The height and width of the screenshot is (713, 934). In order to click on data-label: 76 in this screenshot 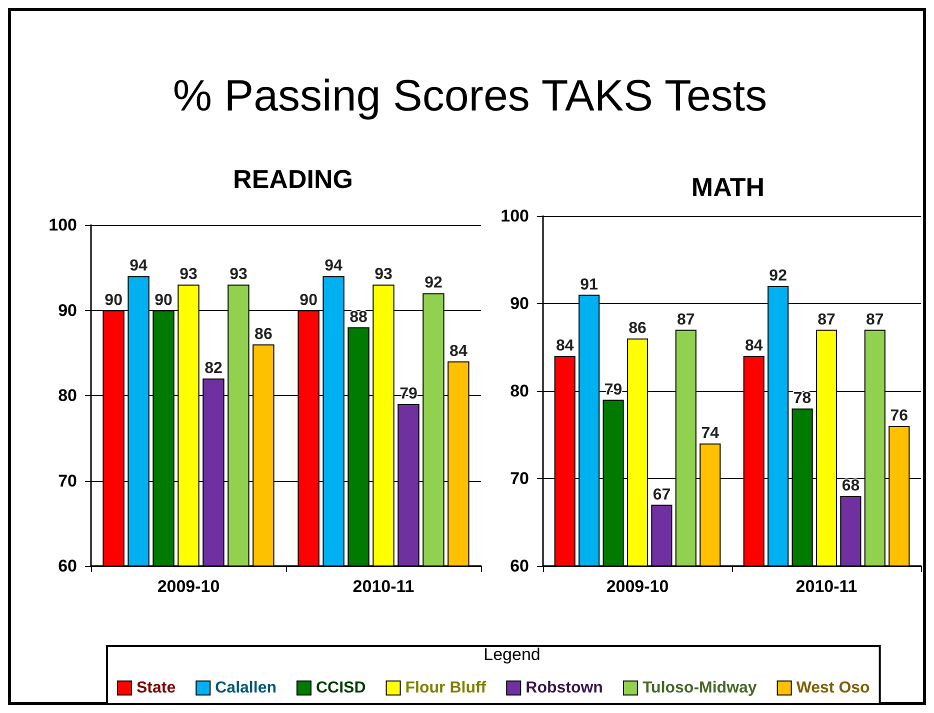, I will do `click(899, 416)`.